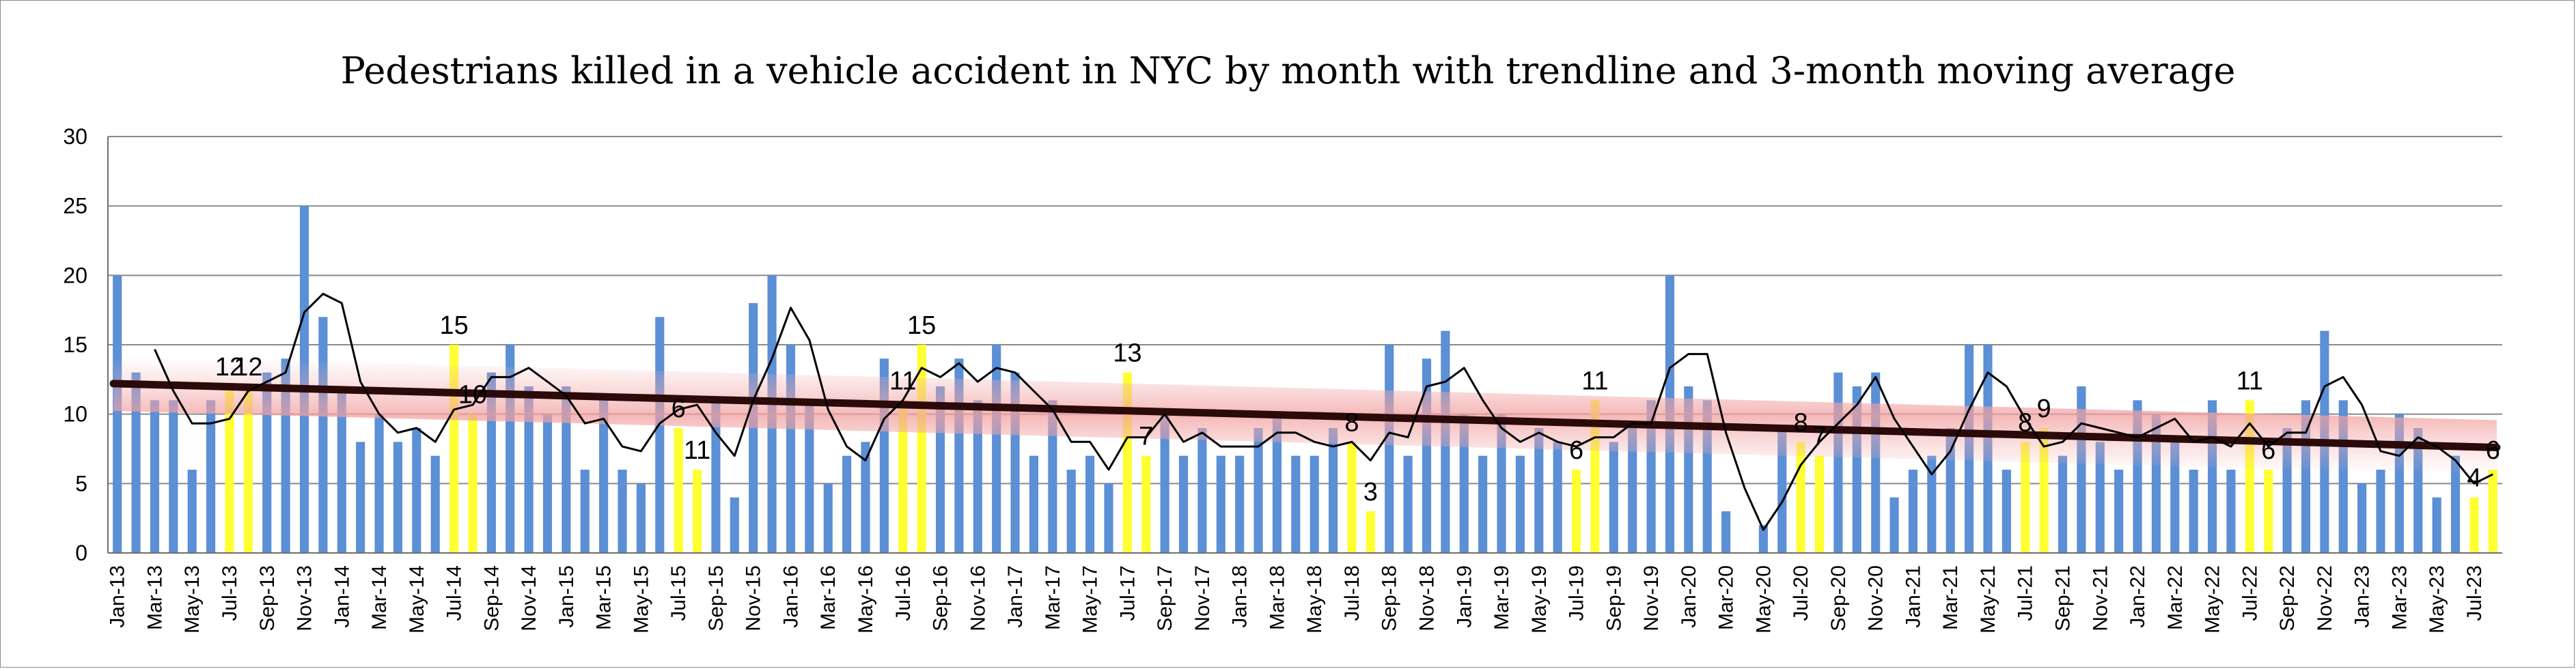  Describe the element at coordinates (472, 395) in the screenshot. I see `data-label: 10` at that location.